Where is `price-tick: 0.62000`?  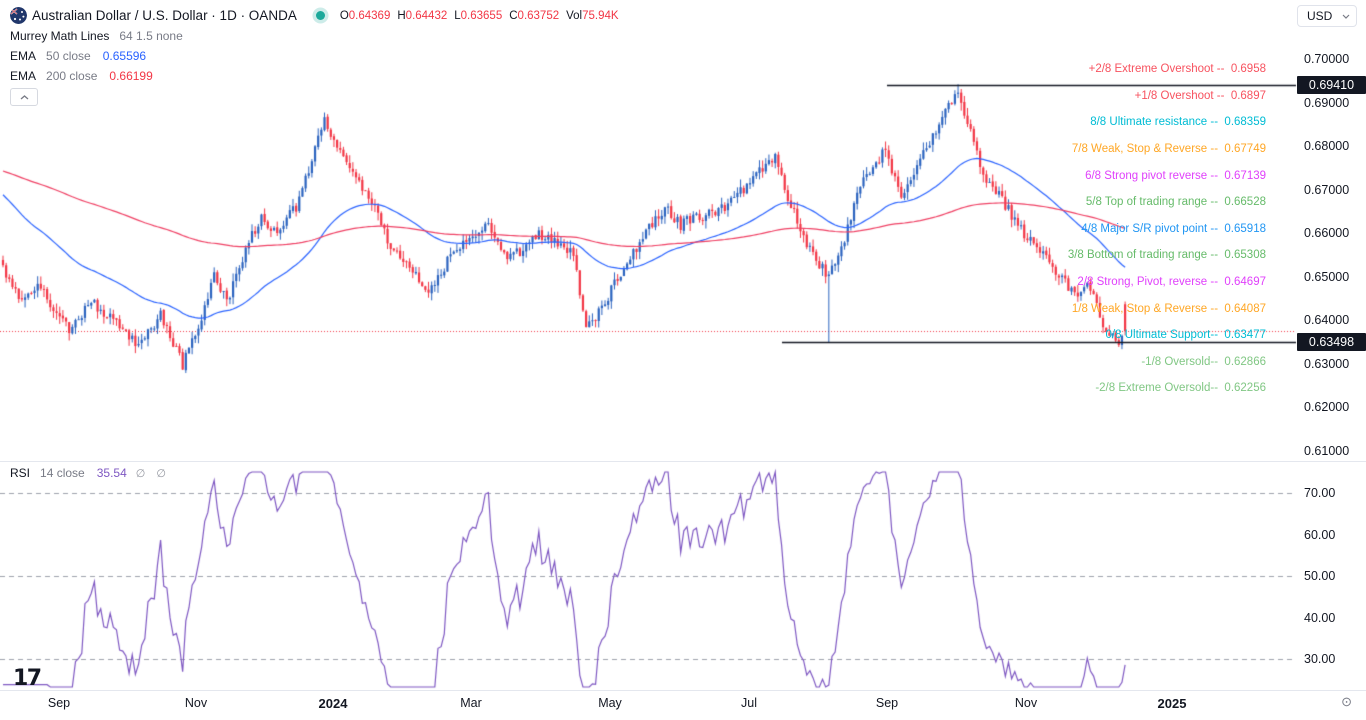 price-tick: 0.62000 is located at coordinates (1327, 407).